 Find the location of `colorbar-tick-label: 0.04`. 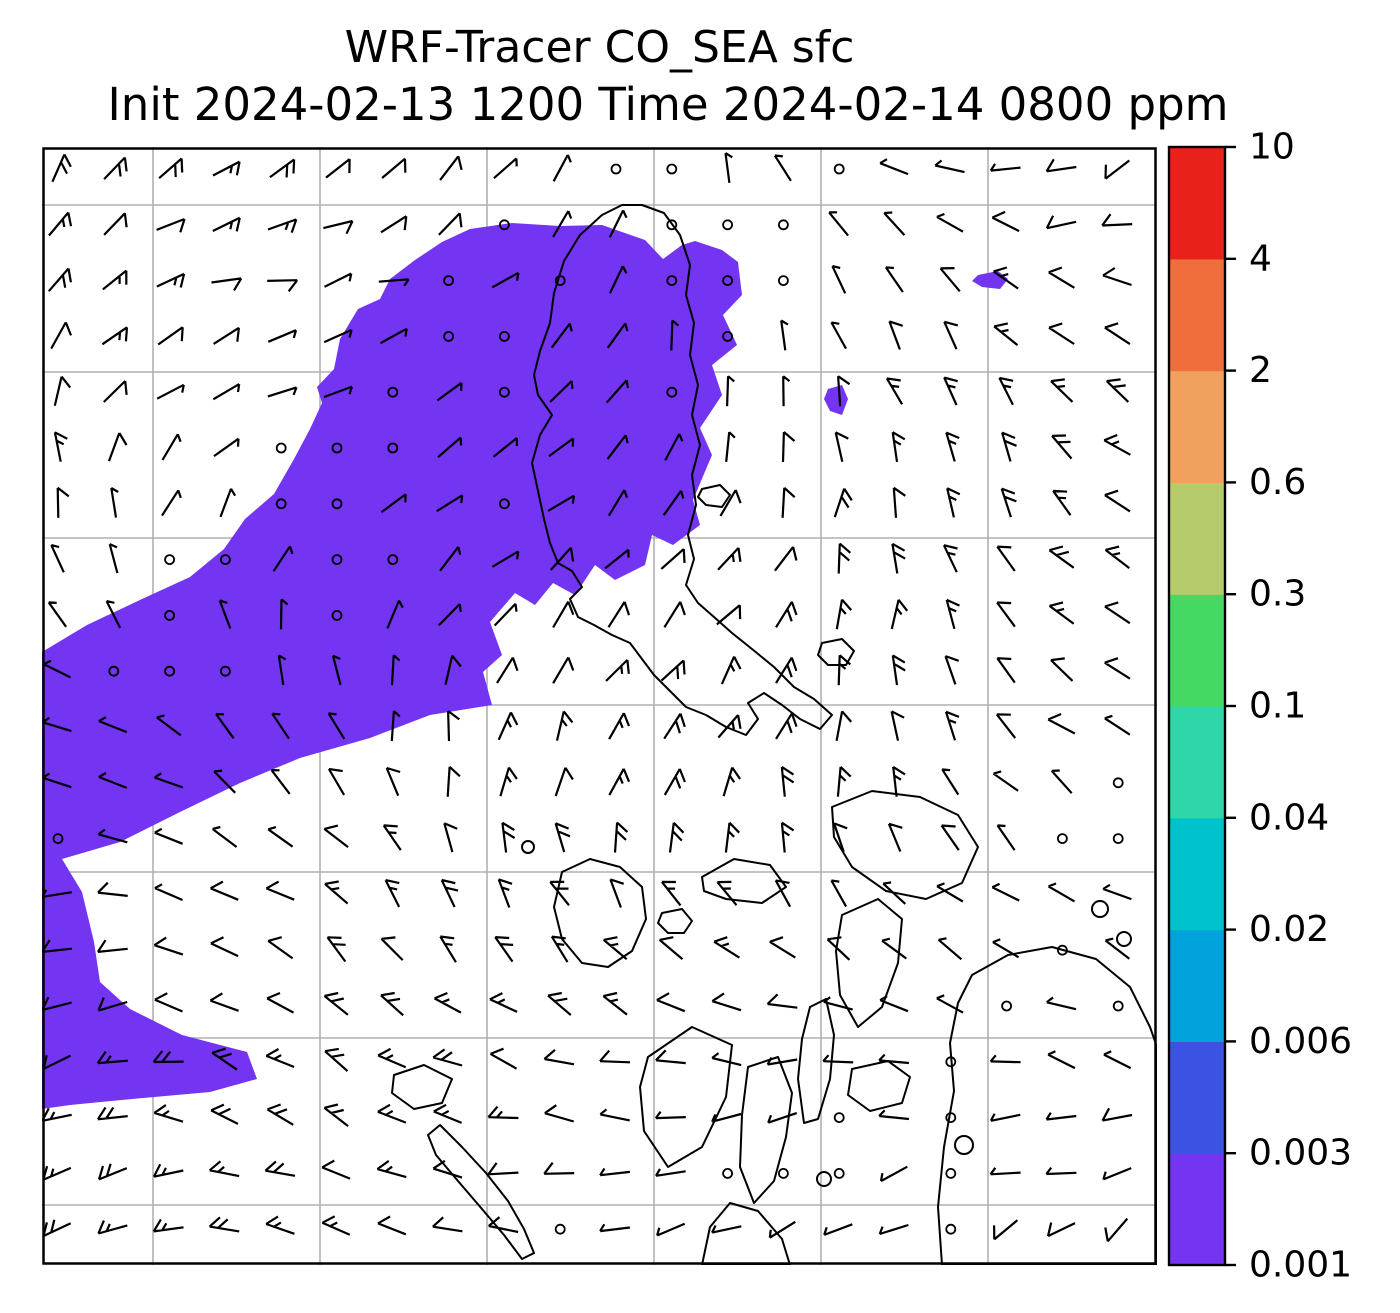

colorbar-tick-label: 0.04 is located at coordinates (1289, 817).